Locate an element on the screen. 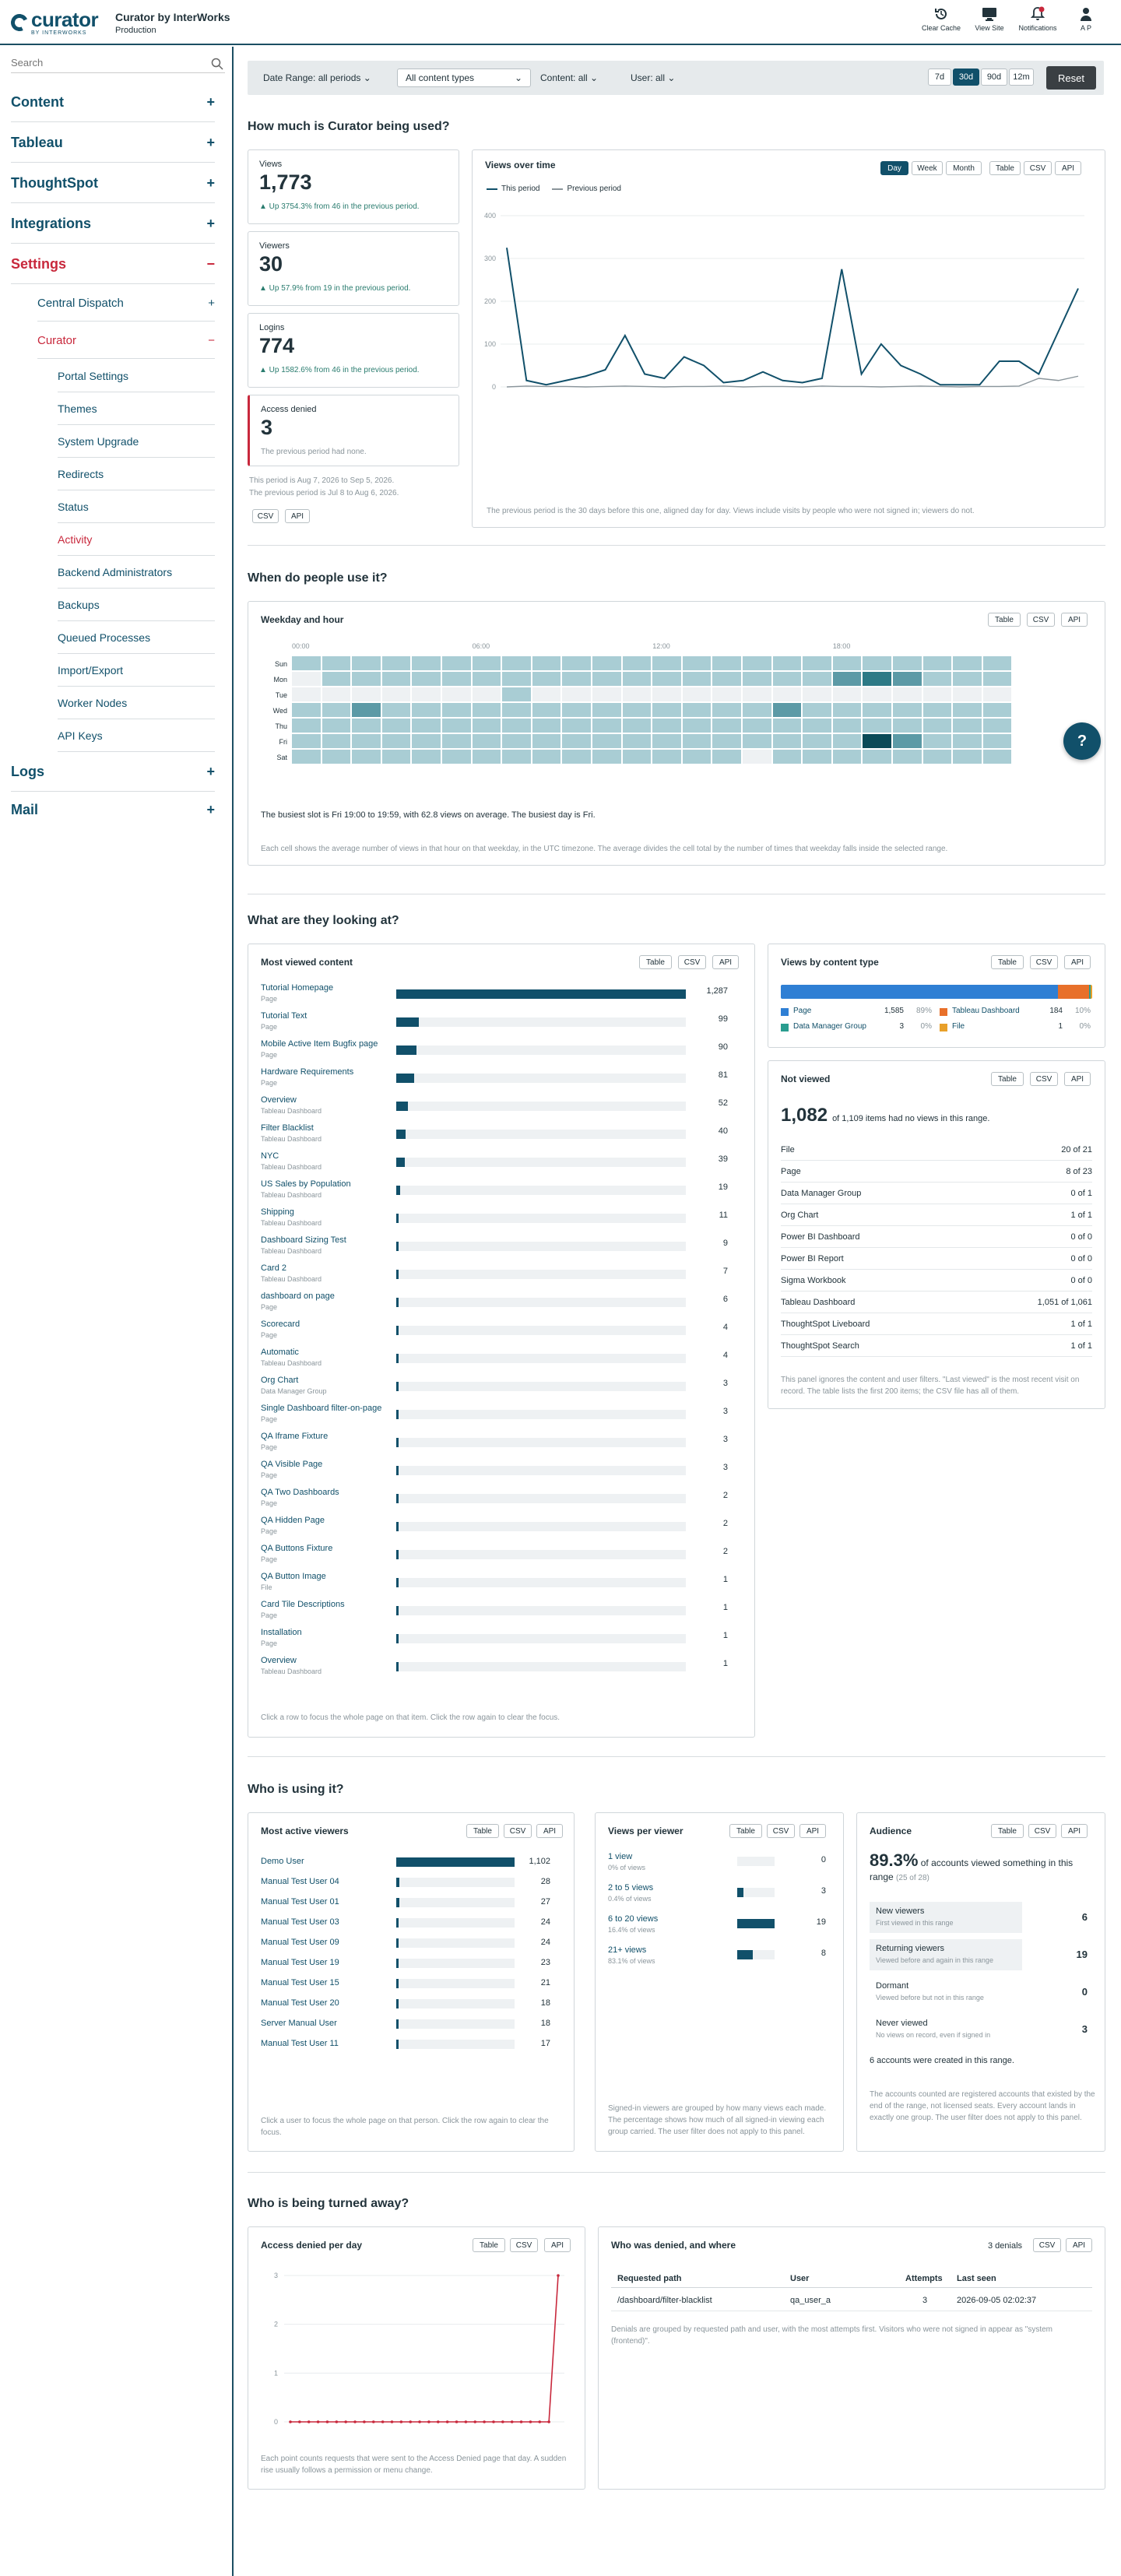  list-item: QA Hidden Page Page 2 is located at coordinates (494, 1528).